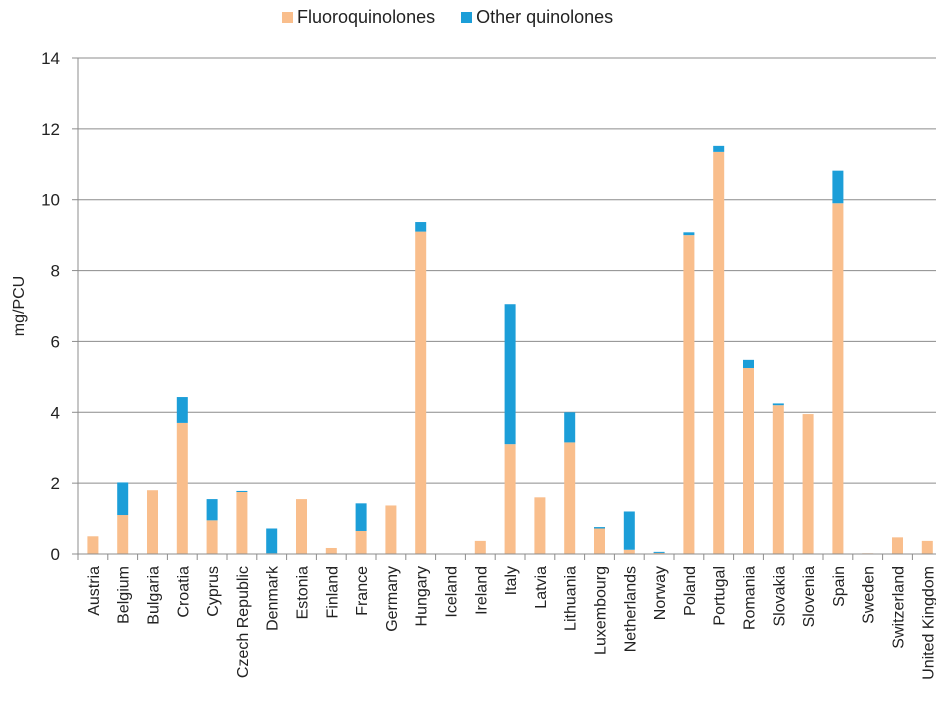 This screenshot has width=936, height=722. What do you see at coordinates (391, 529) in the screenshot?
I see `bar-fluoroquinolones-germany` at bounding box center [391, 529].